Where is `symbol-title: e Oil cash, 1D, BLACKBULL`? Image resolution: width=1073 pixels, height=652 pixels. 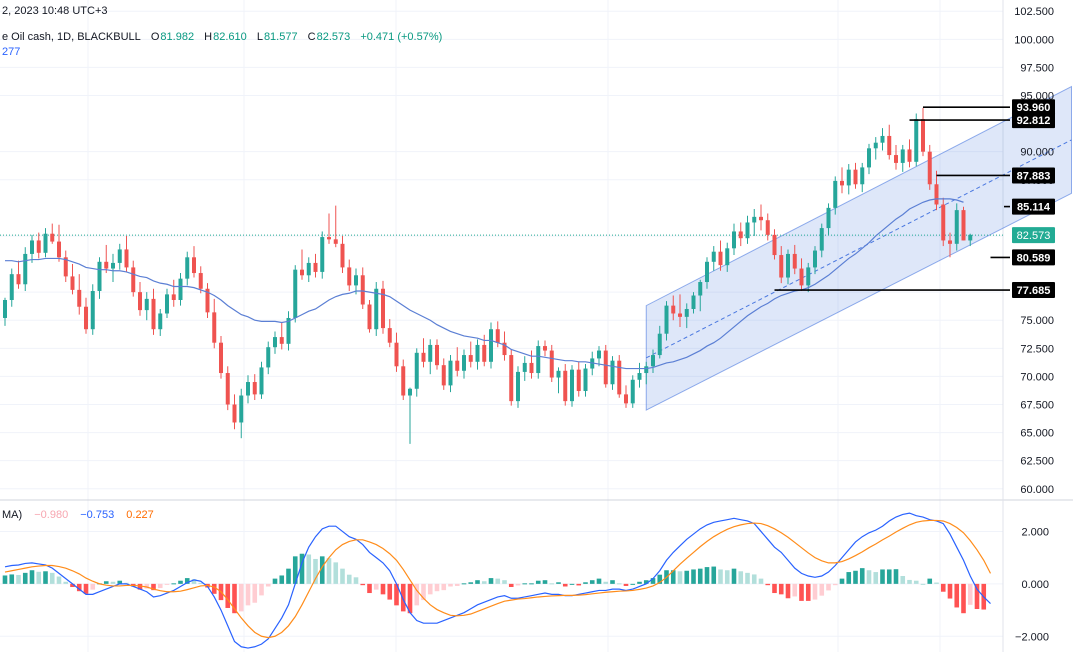 symbol-title: e Oil cash, 1D, BLACKBULL is located at coordinates (71, 37).